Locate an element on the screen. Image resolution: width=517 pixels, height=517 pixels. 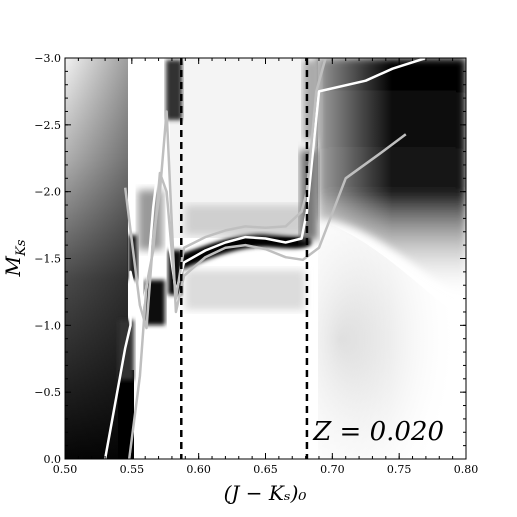
y-tick-label: −1.0 is located at coordinates (47, 325).